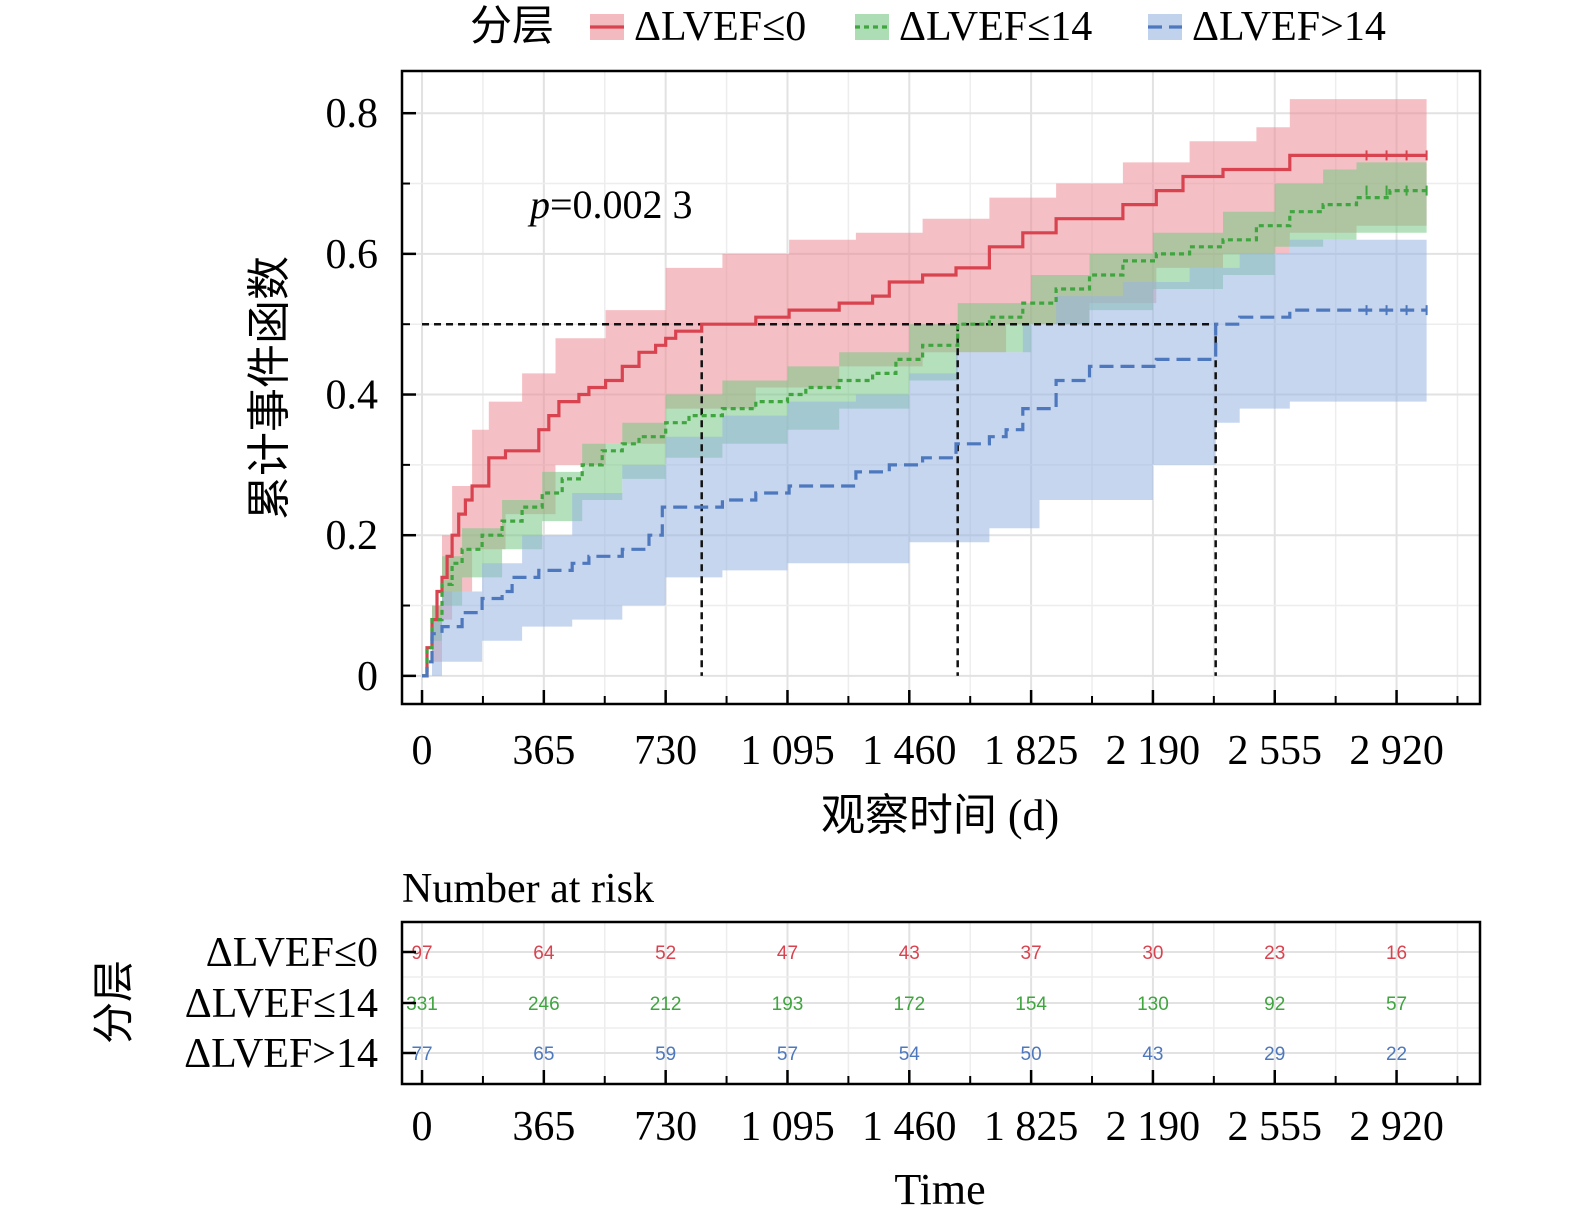 The width and height of the screenshot is (1575, 1225). I want to click on risk-value: 193, so click(788, 1004).